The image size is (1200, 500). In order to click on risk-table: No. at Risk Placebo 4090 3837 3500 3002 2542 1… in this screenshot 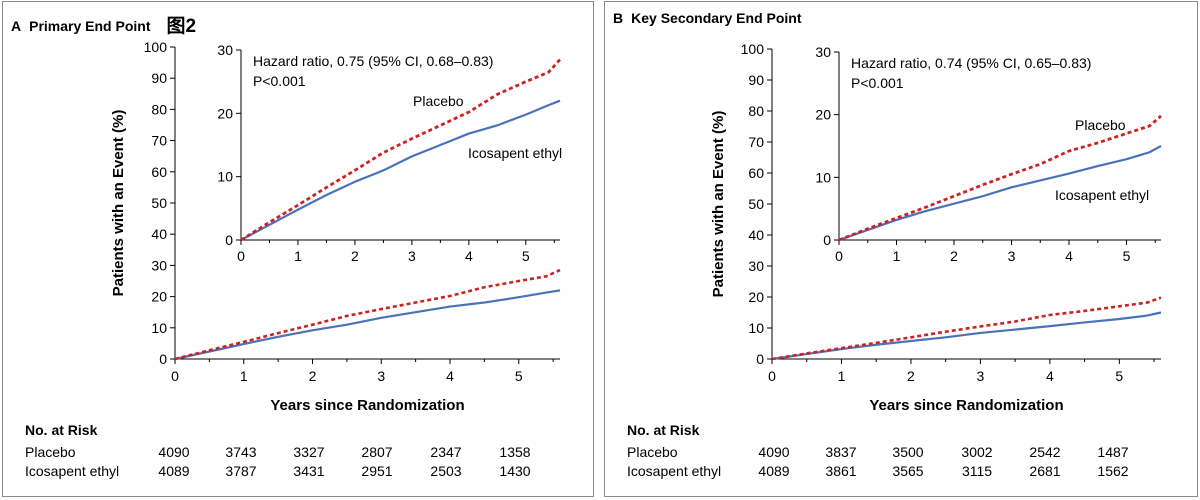, I will do `click(901, 457)`.